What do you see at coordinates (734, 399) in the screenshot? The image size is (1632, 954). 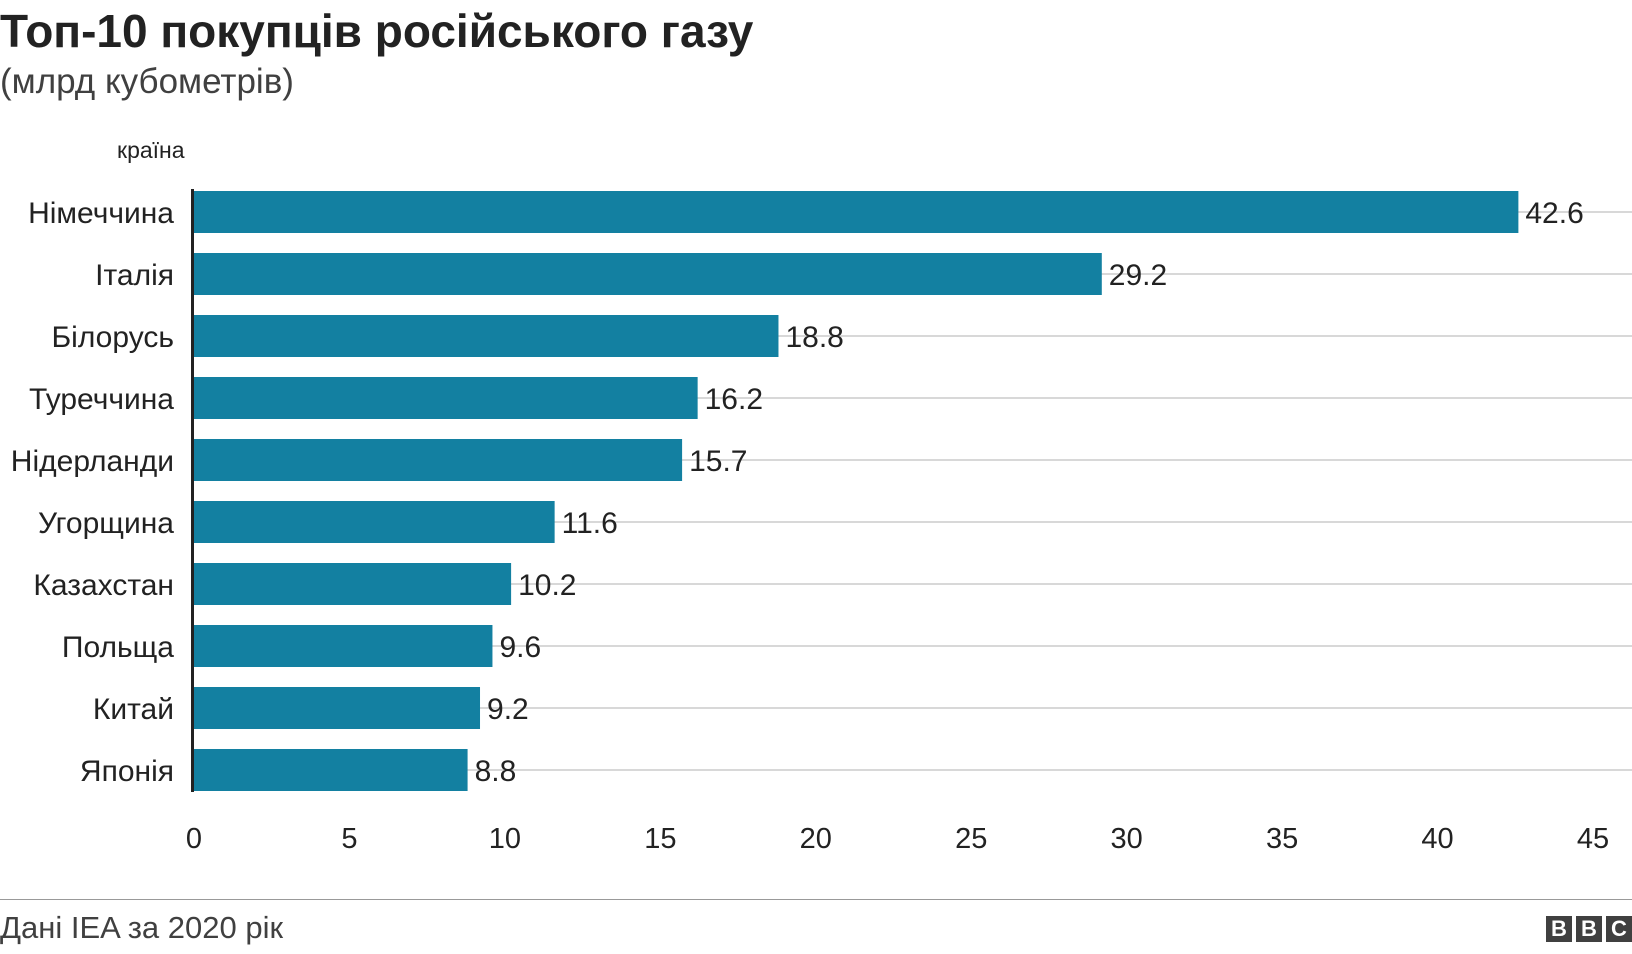 I see `data-label: 16.2` at bounding box center [734, 399].